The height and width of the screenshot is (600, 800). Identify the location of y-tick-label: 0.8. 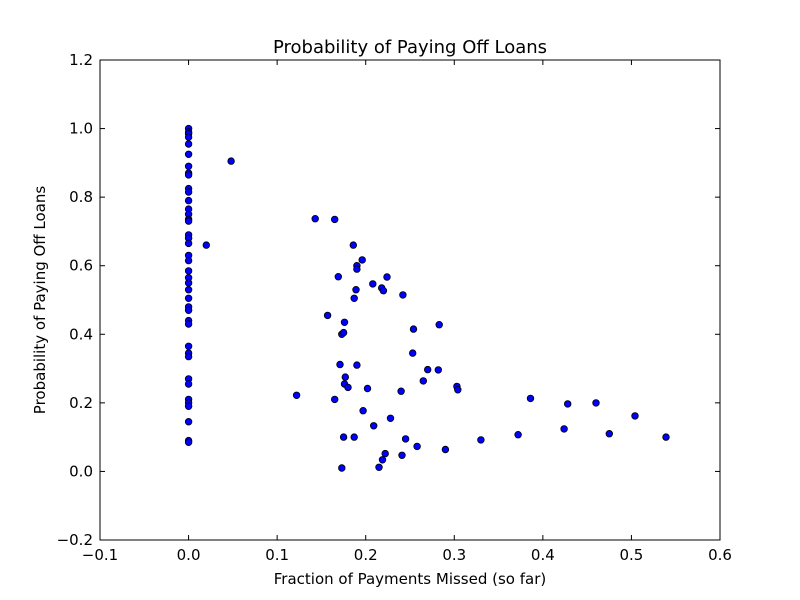
(81, 197).